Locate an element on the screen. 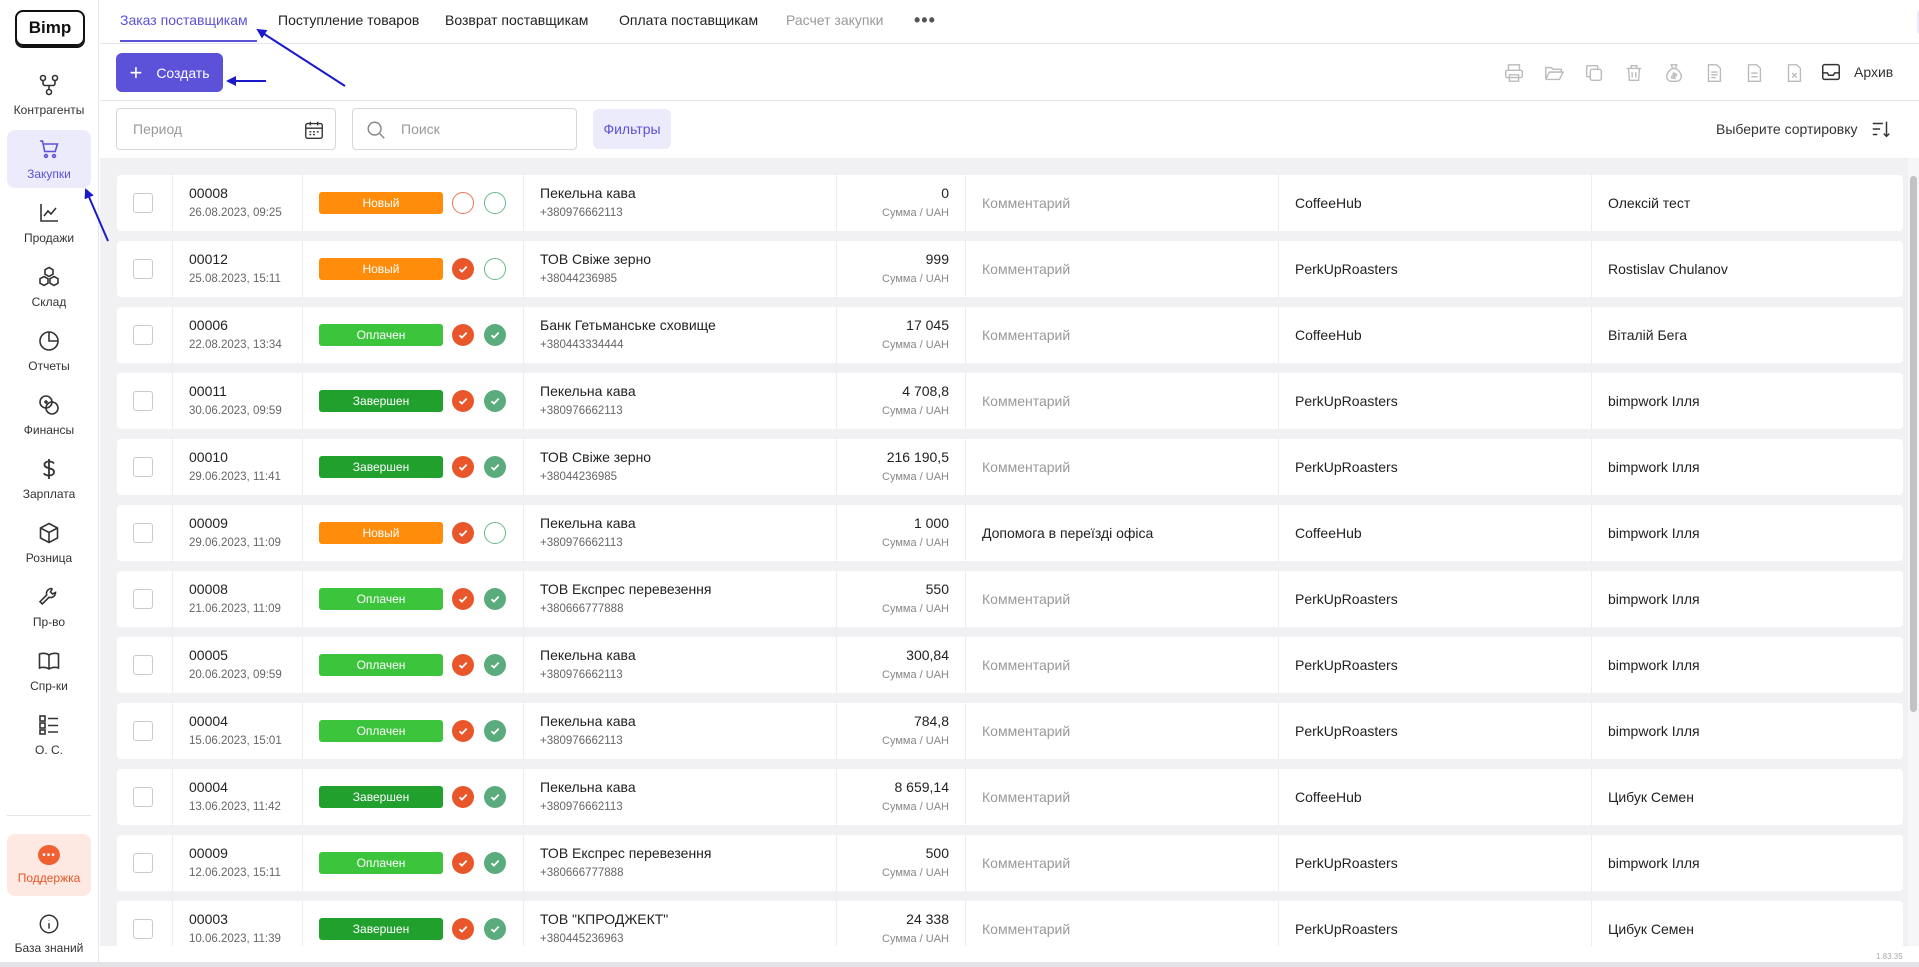 This screenshot has height=967, width=1919. filters-button: Фильтры is located at coordinates (632, 129).